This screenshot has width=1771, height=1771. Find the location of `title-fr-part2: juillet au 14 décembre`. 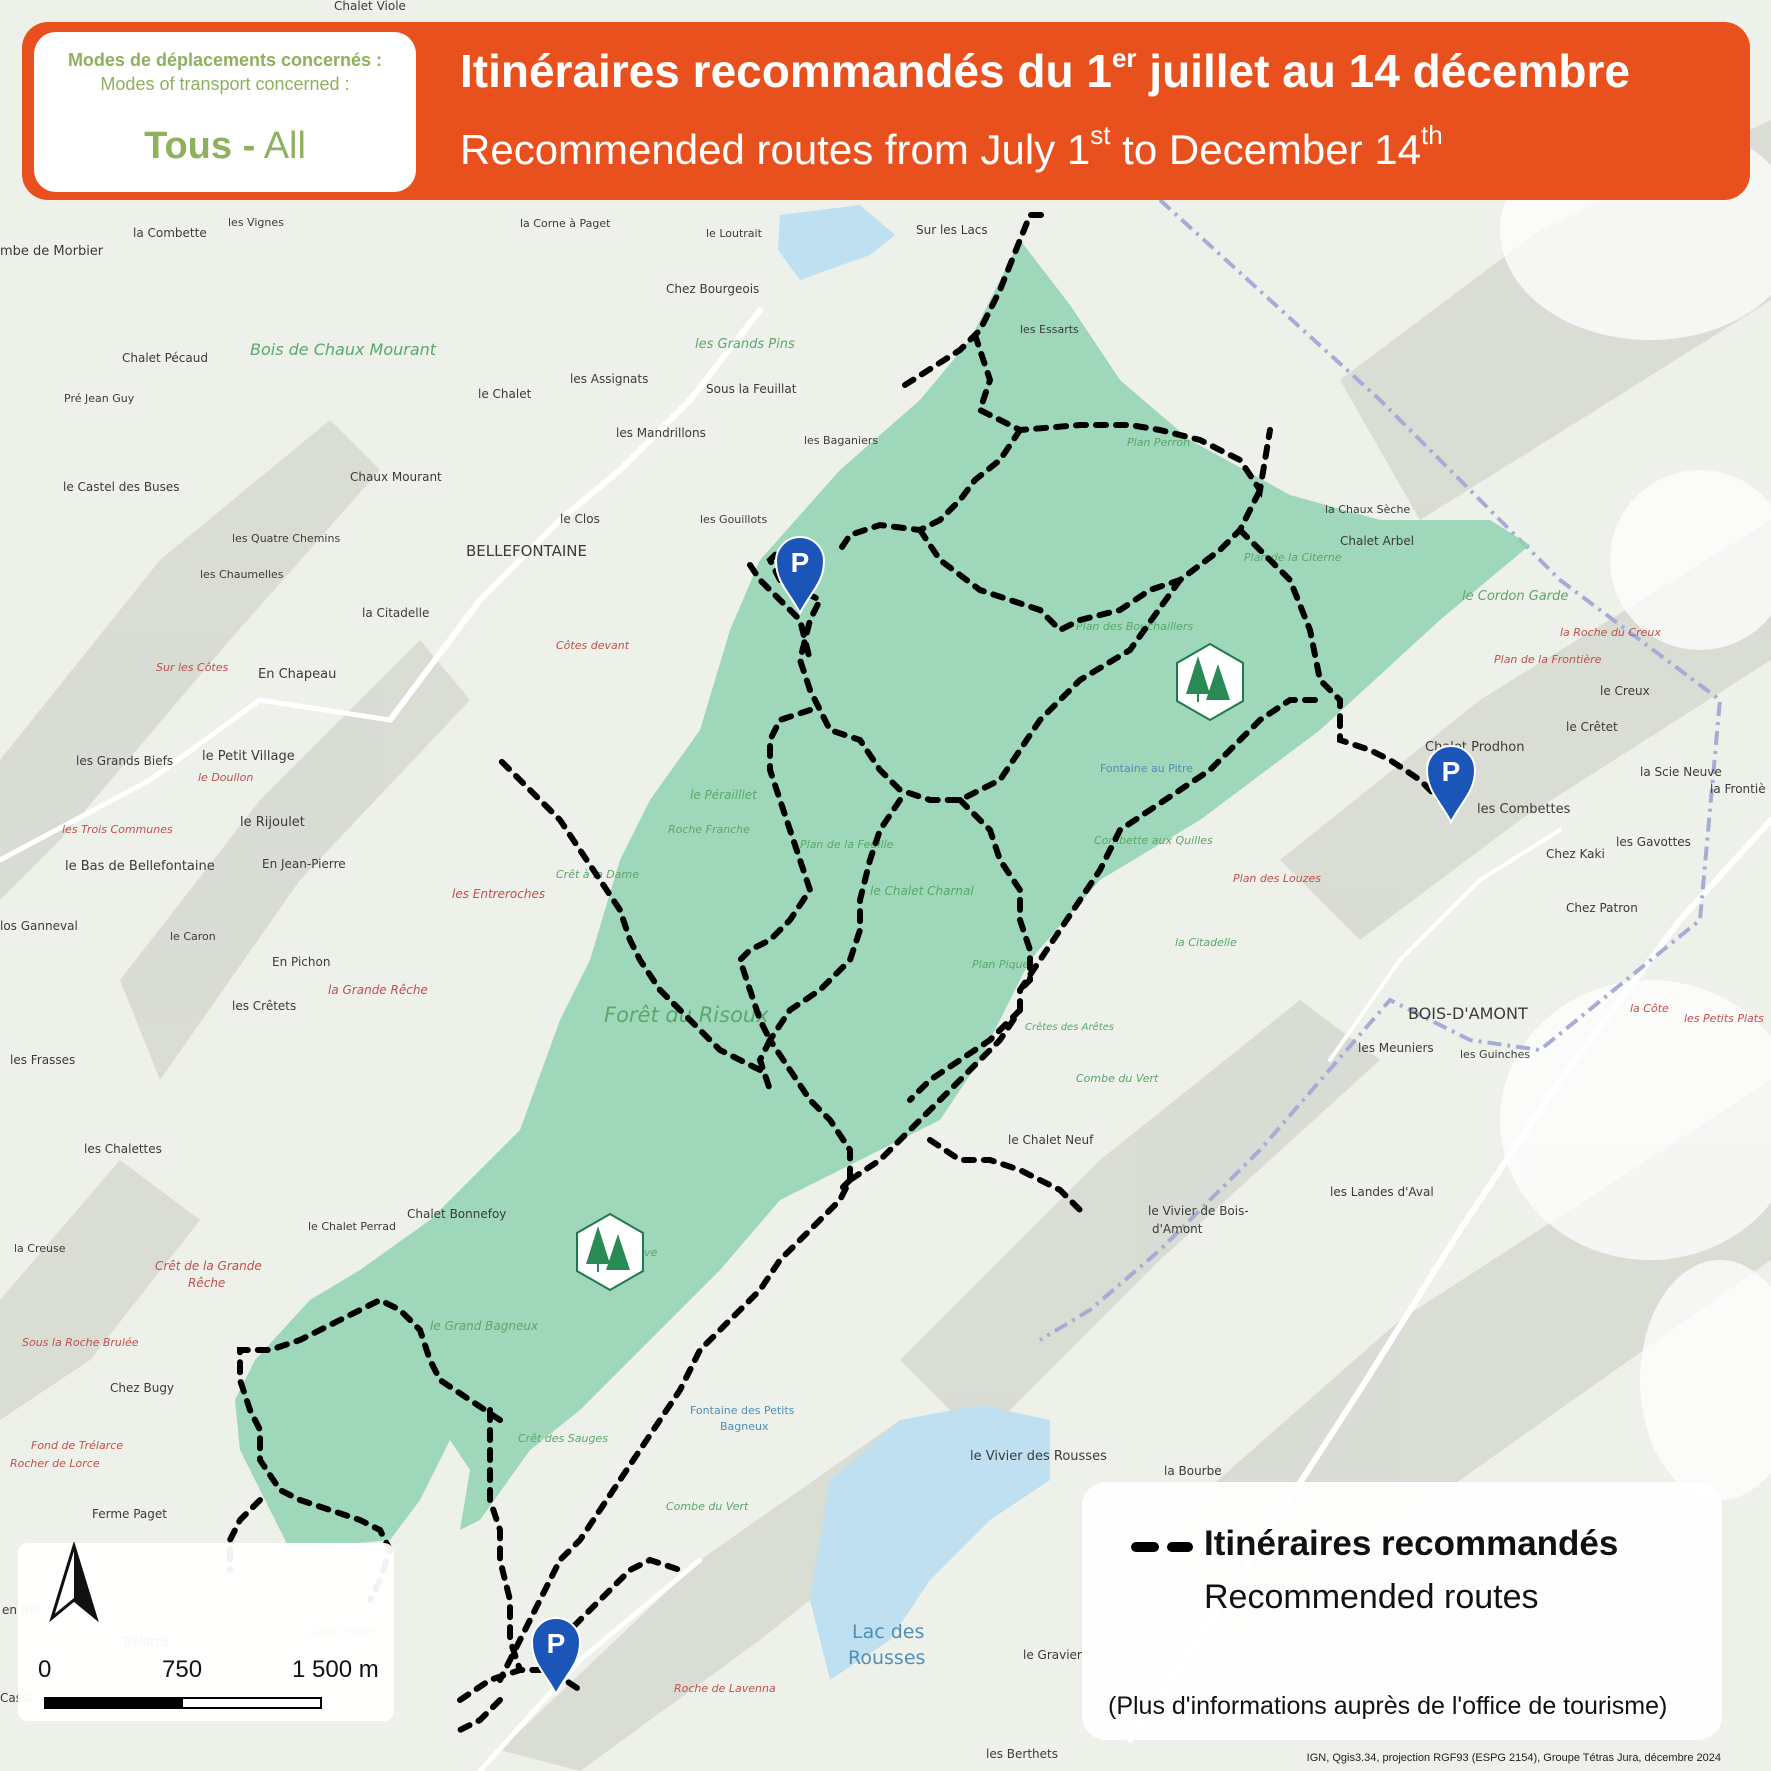

title-fr-part2: juillet au 14 décembre is located at coordinates (1383, 71).